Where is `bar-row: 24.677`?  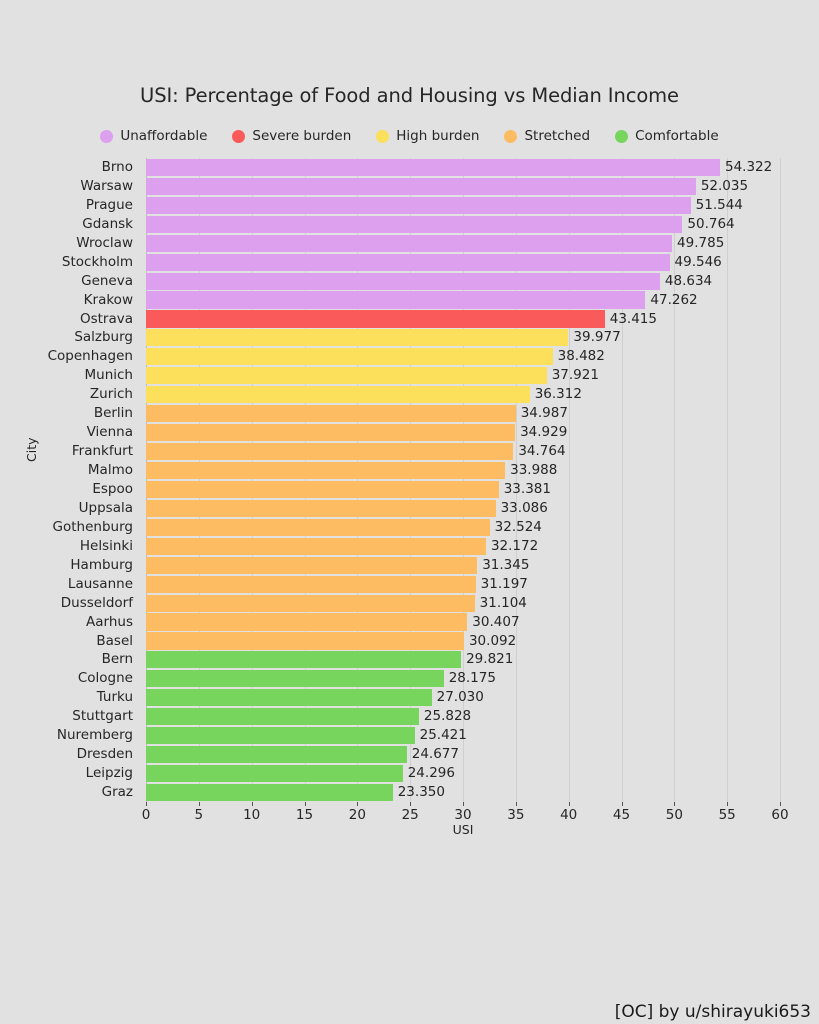
bar-row: 24.677 is located at coordinates (463, 754).